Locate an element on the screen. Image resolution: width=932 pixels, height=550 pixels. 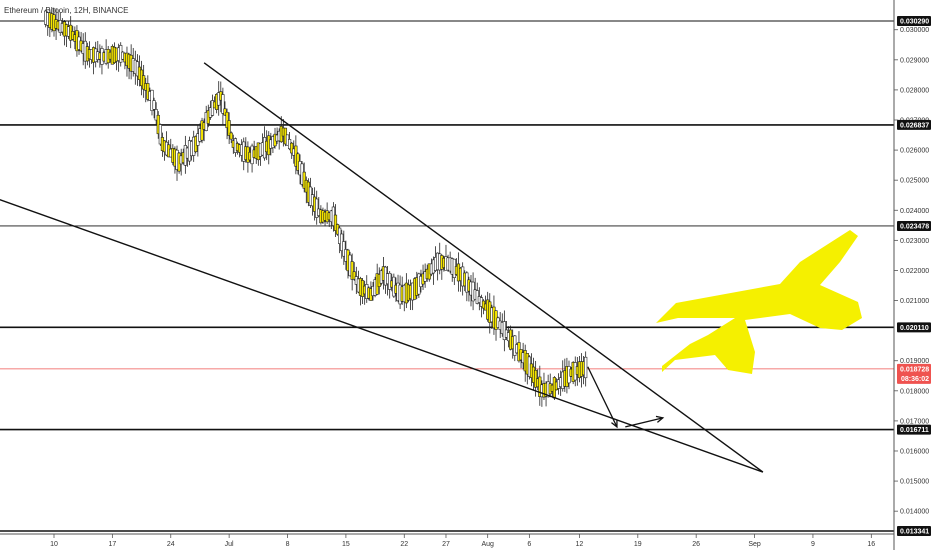
airplane-drawing is located at coordinates (759, 302).